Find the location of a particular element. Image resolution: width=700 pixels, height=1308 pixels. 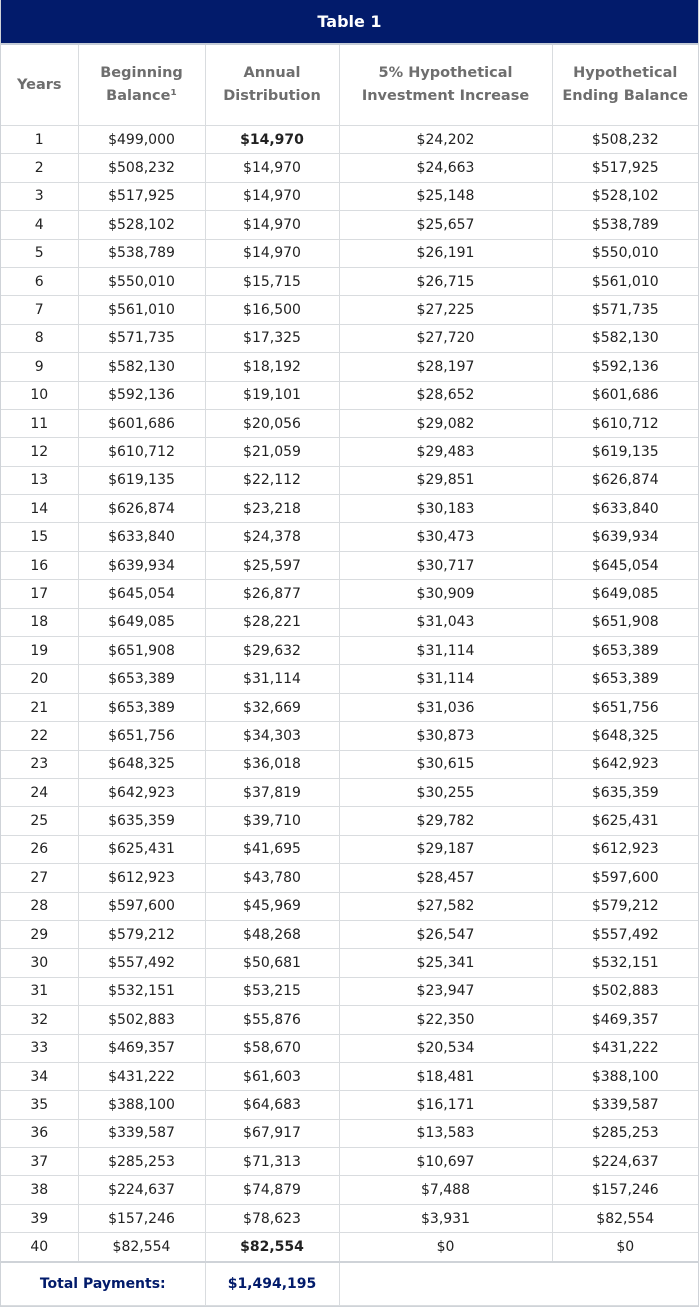

cell-annual-distribution: $19,101 is located at coordinates (272, 395).